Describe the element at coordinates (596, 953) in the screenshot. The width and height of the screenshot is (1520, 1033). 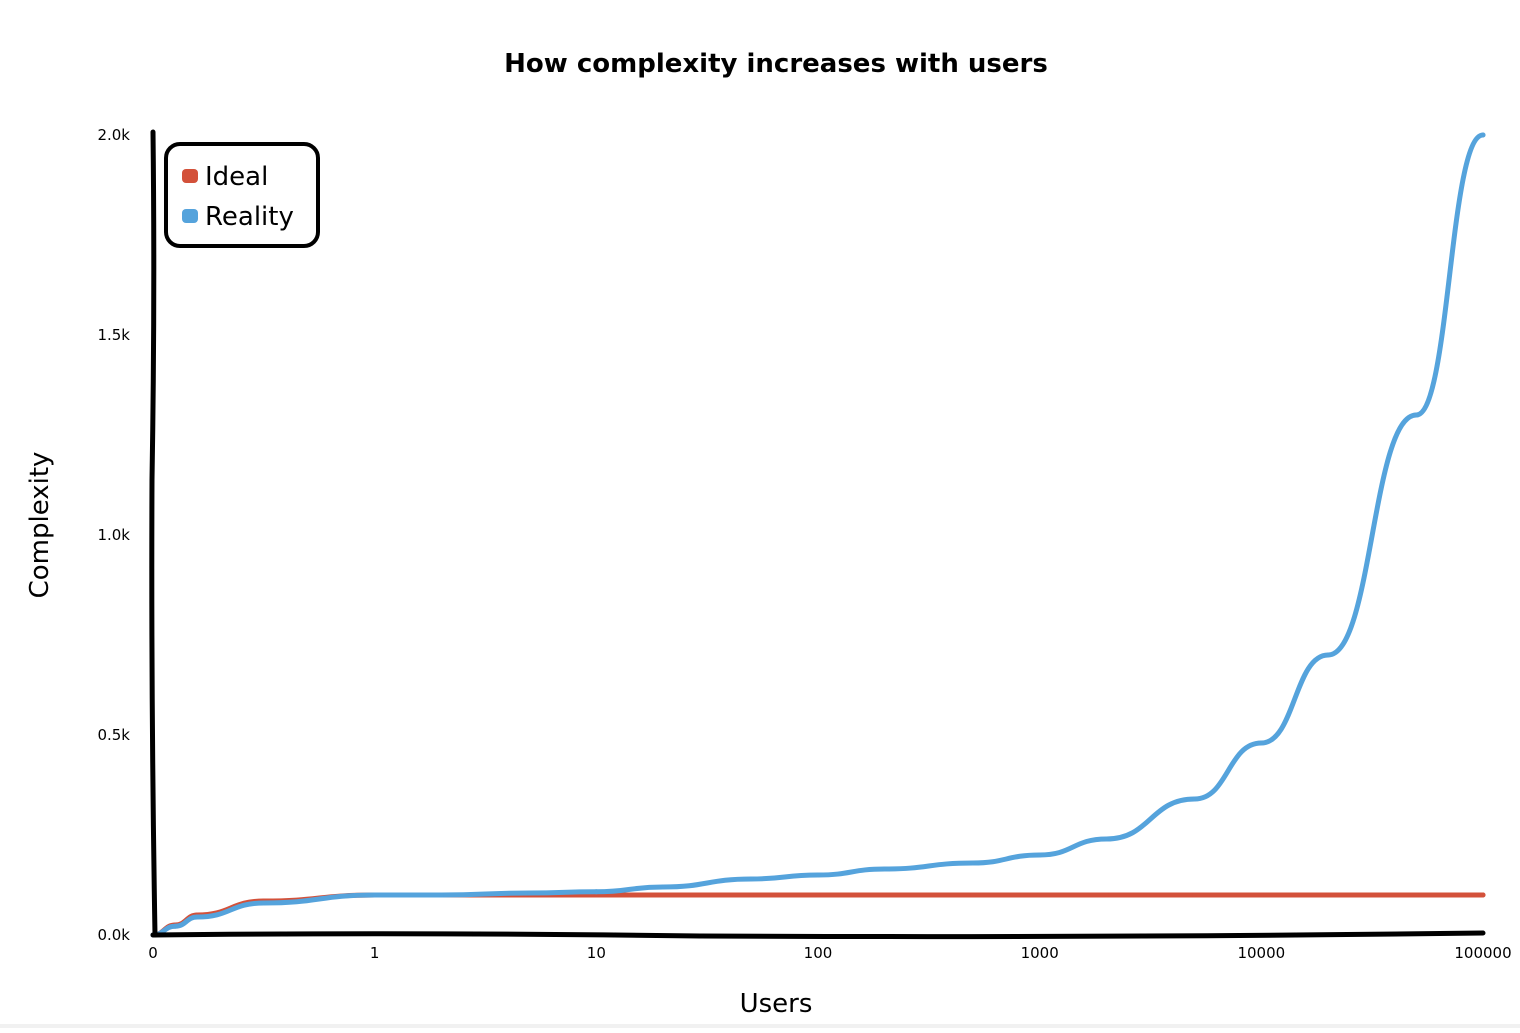
I see `x-tick-label: 10` at that location.